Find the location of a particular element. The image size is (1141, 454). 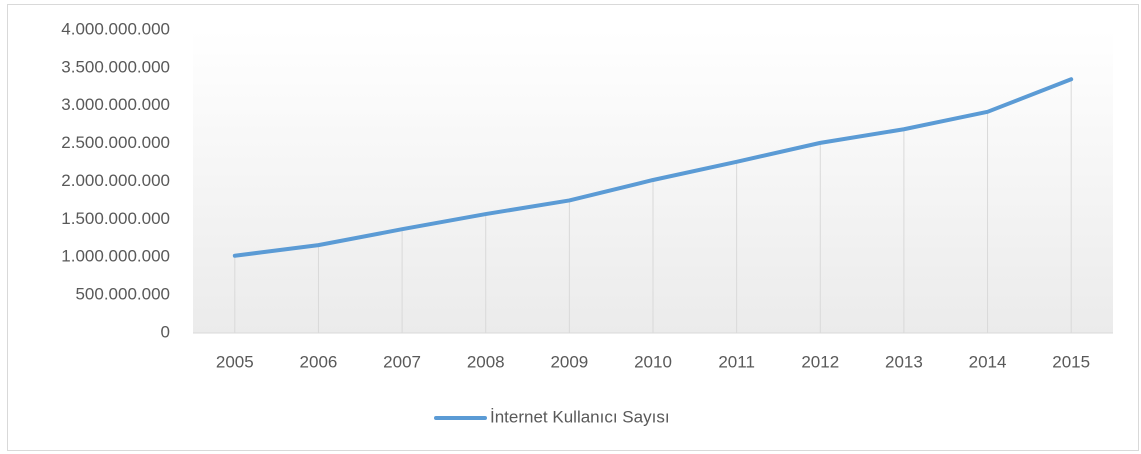

y-tick-label: 4.000.000.000 is located at coordinates (115, 28).